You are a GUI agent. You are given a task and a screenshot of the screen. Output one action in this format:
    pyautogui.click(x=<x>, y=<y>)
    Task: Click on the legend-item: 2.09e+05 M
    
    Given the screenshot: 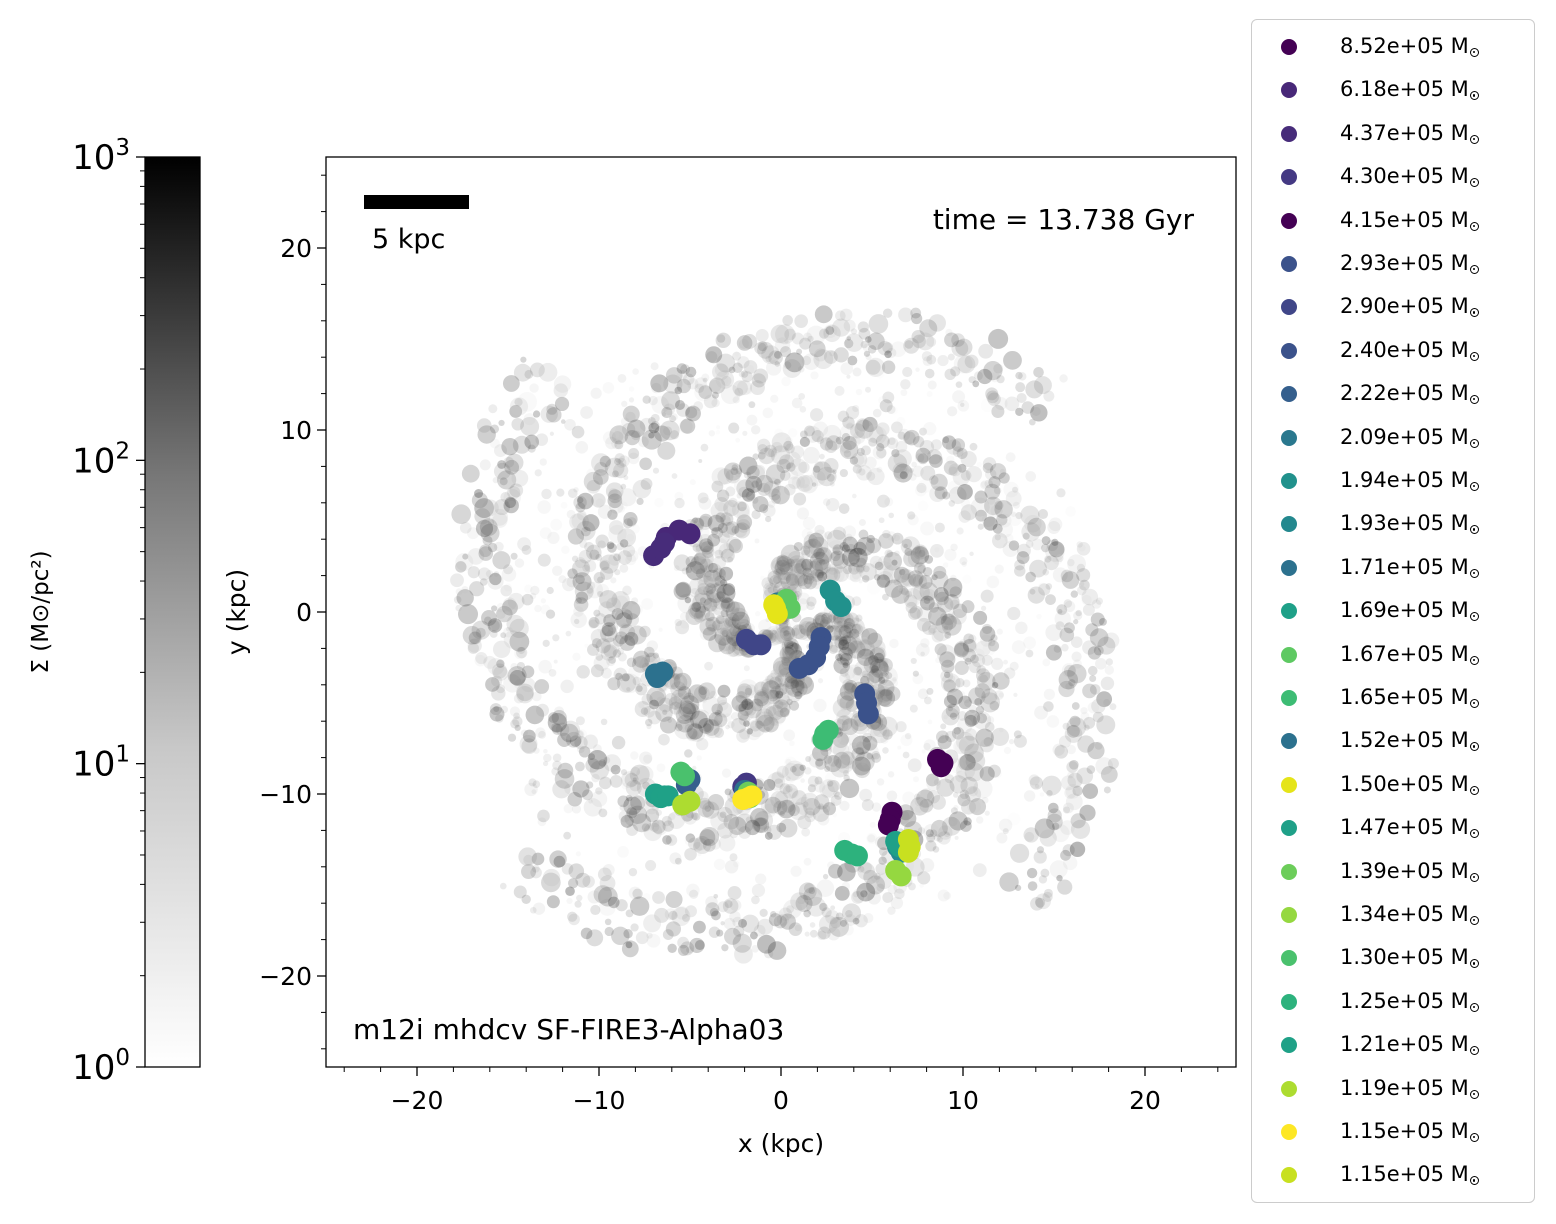 What is the action you would take?
    pyautogui.click(x=1394, y=438)
    